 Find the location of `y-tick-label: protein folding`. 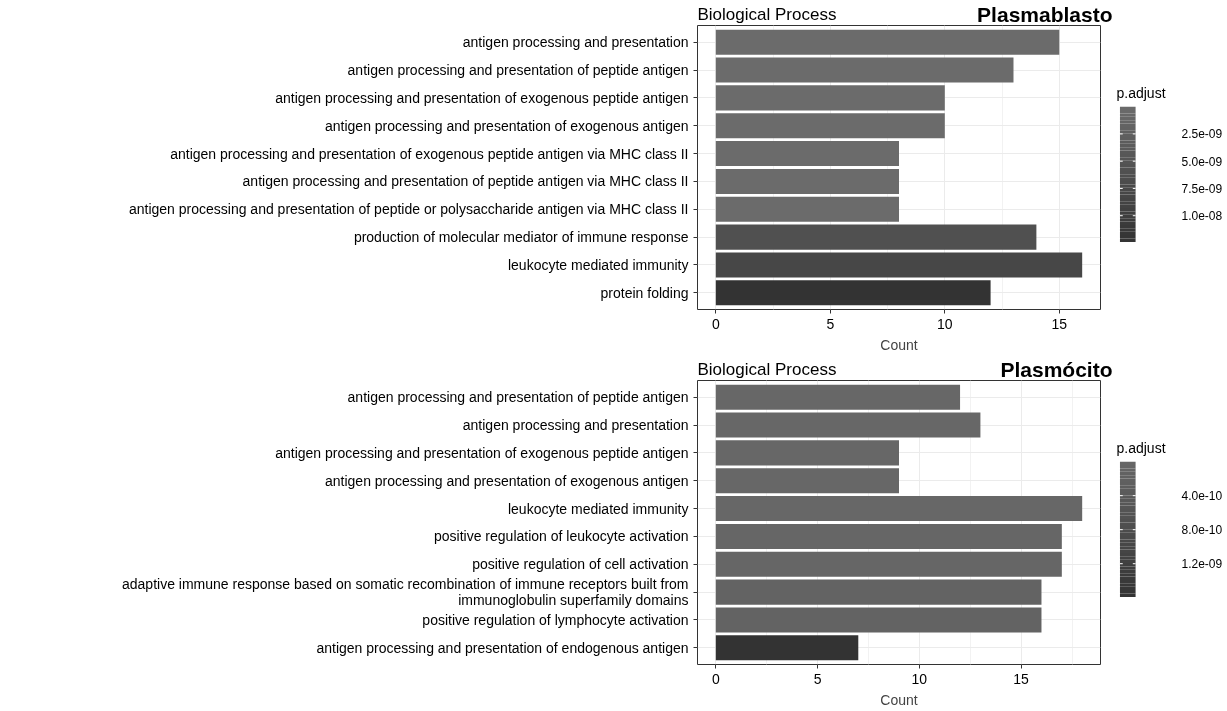

y-tick-label: protein folding is located at coordinates (644, 292).